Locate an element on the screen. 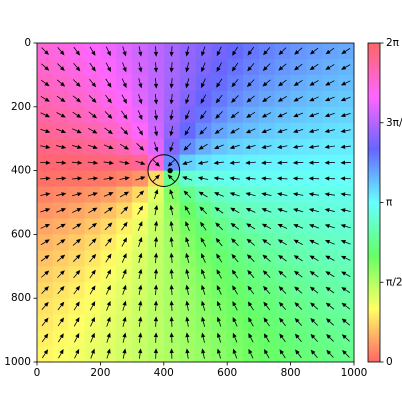 Image resolution: width=402 pixels, height=404 pixels. colorbar-tick-label: π/2 is located at coordinates (394, 282).